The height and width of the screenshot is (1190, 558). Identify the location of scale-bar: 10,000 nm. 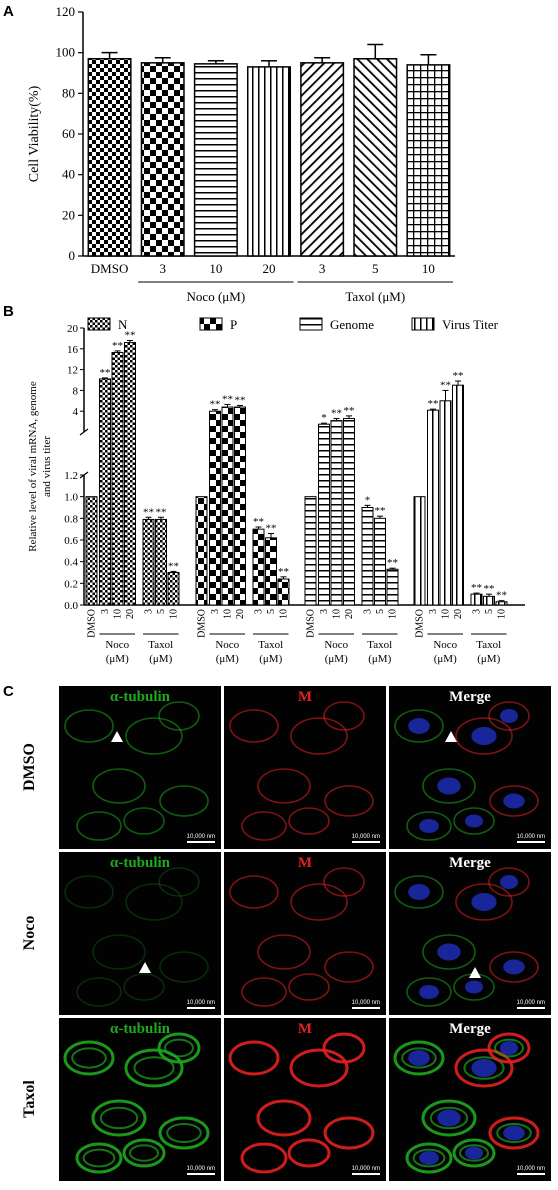
(200, 838).